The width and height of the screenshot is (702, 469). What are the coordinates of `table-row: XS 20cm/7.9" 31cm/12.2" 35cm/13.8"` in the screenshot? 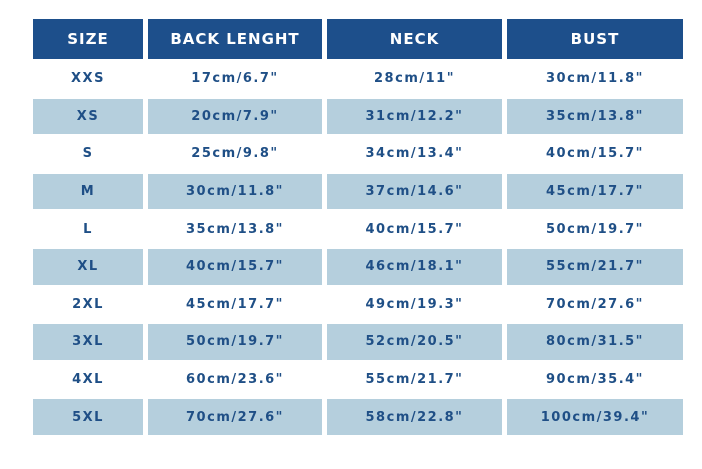 It's located at (358, 116).